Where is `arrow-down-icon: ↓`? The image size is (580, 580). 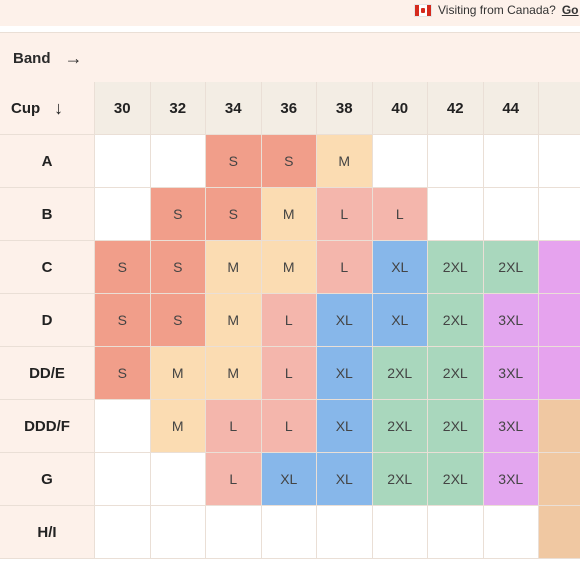
arrow-down-icon: ↓ is located at coordinates (59, 107).